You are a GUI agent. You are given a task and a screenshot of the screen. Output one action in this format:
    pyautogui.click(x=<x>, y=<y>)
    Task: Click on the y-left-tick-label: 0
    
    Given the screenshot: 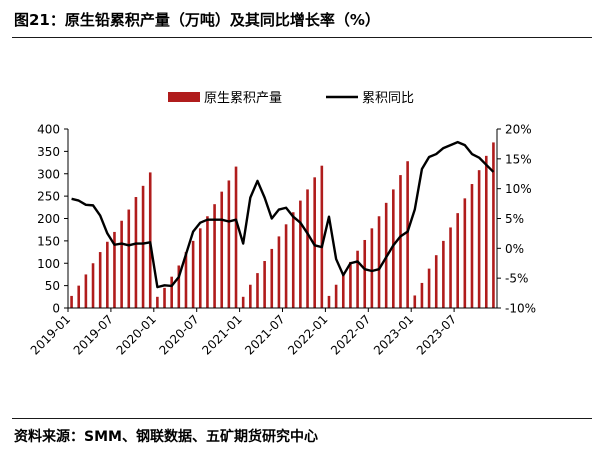 What is the action you would take?
    pyautogui.click(x=56, y=309)
    